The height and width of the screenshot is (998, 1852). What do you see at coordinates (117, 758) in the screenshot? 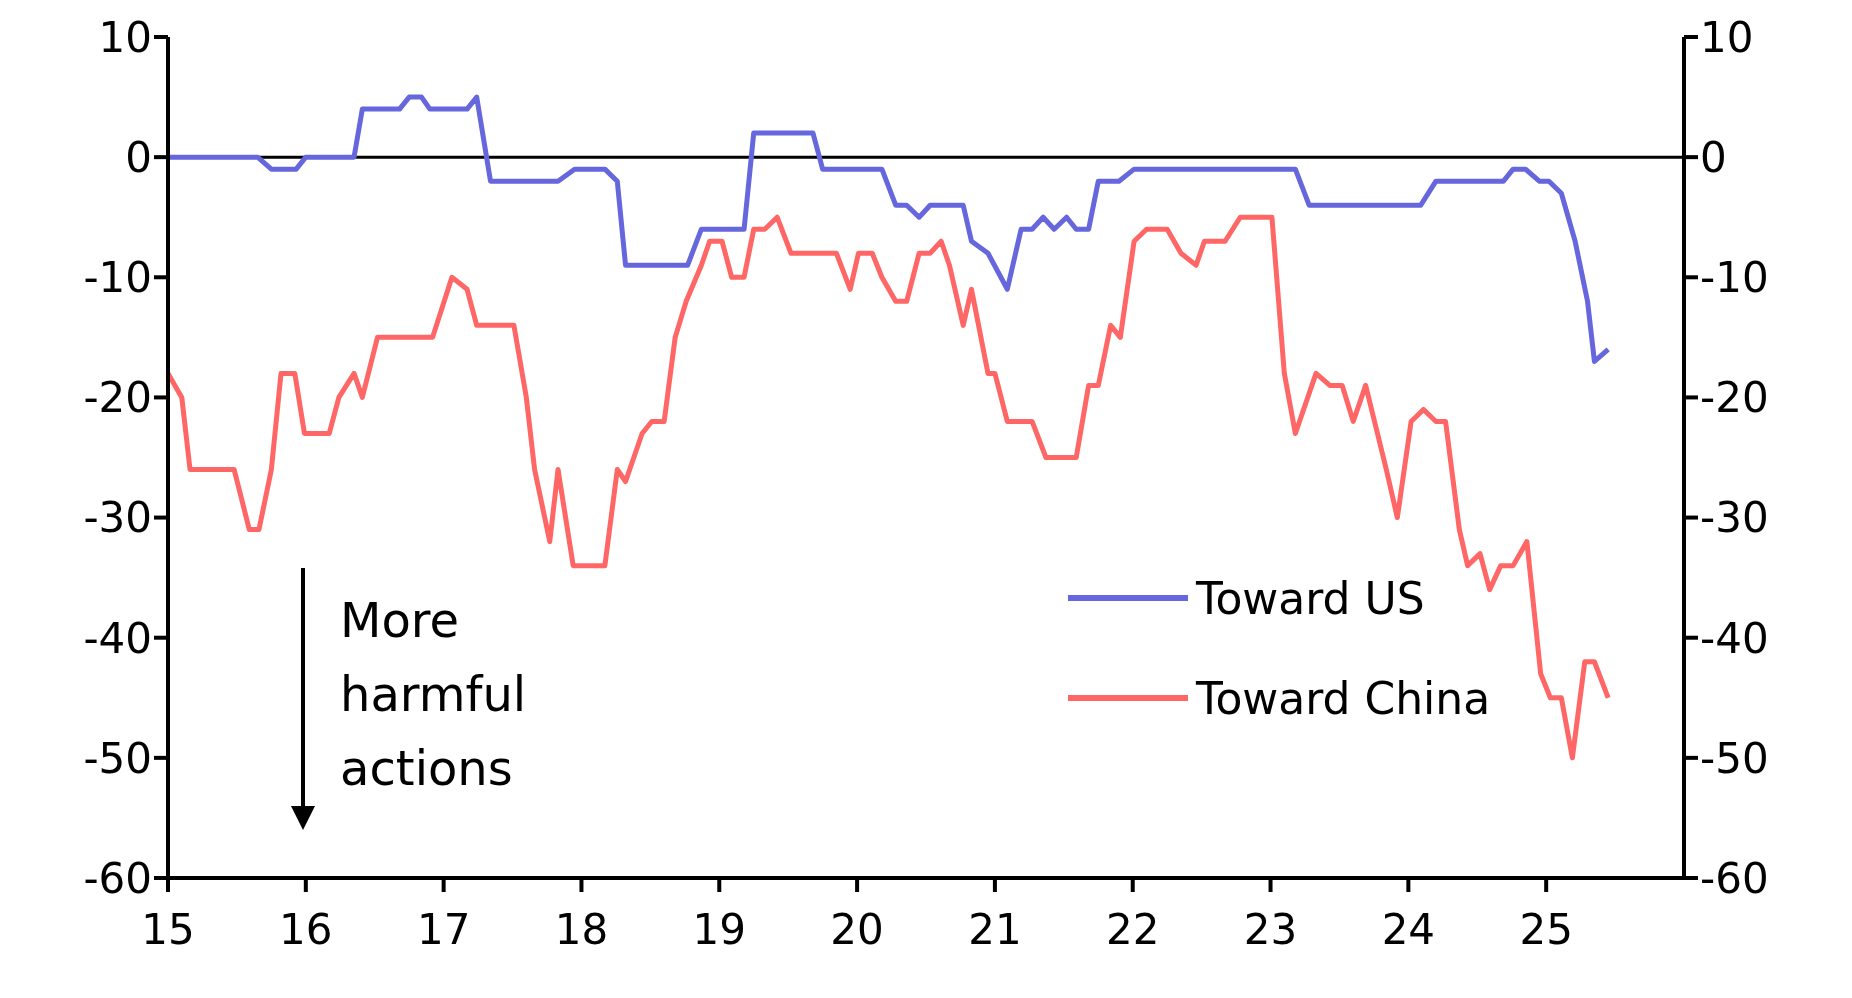
I see `y-tick-label: -50` at bounding box center [117, 758].